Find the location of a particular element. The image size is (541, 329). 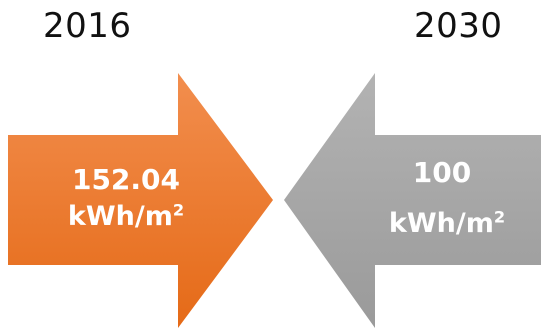

right-unit-superscript: 2 is located at coordinates (499, 217).